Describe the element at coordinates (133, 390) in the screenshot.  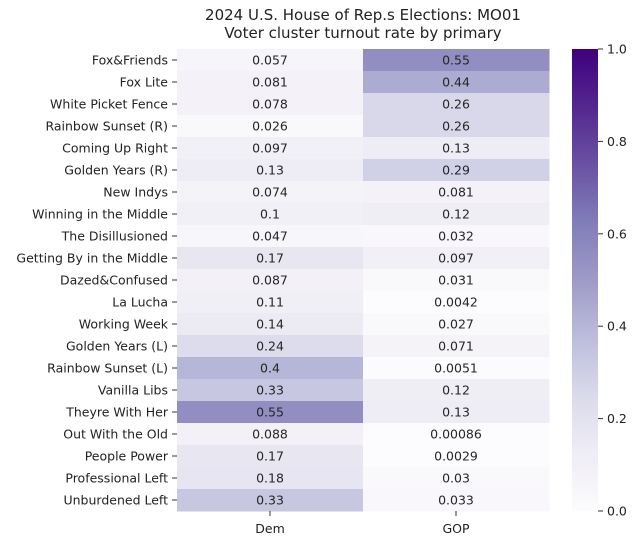
I see `y-tick-label: Vanilla Libs` at that location.